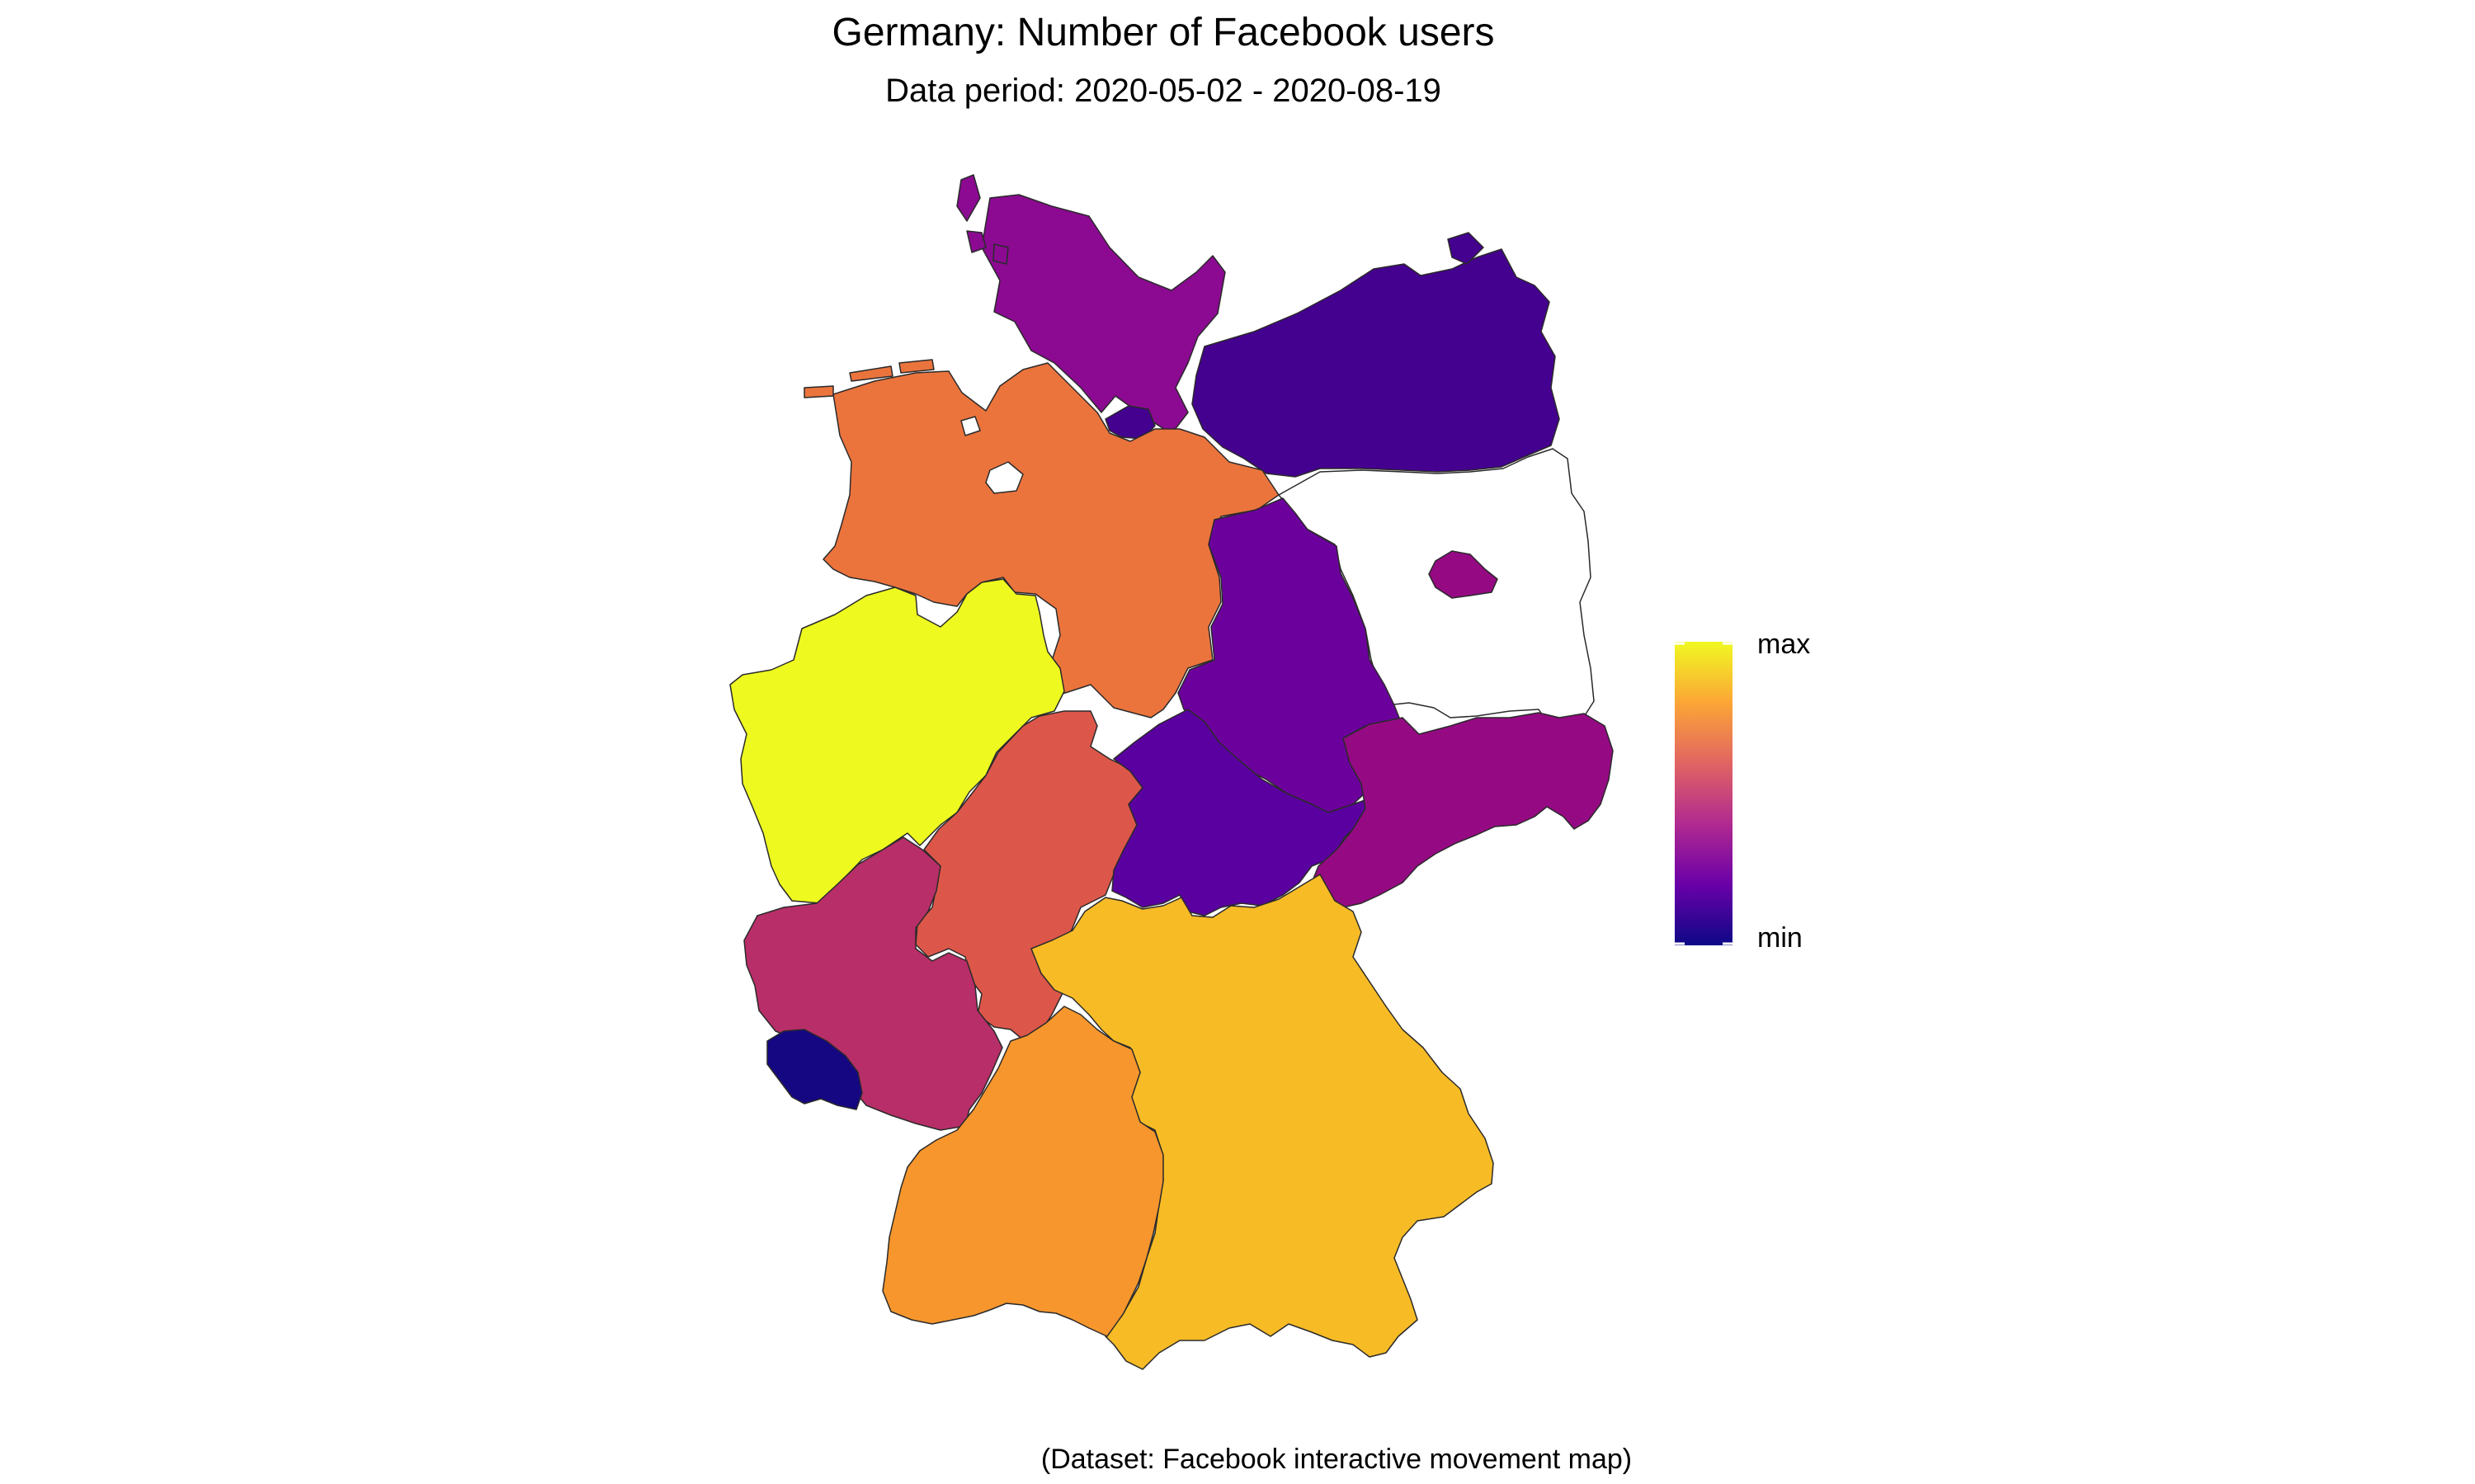 The image size is (2475, 1484). I want to click on region-thueringen, so click(1240, 812).